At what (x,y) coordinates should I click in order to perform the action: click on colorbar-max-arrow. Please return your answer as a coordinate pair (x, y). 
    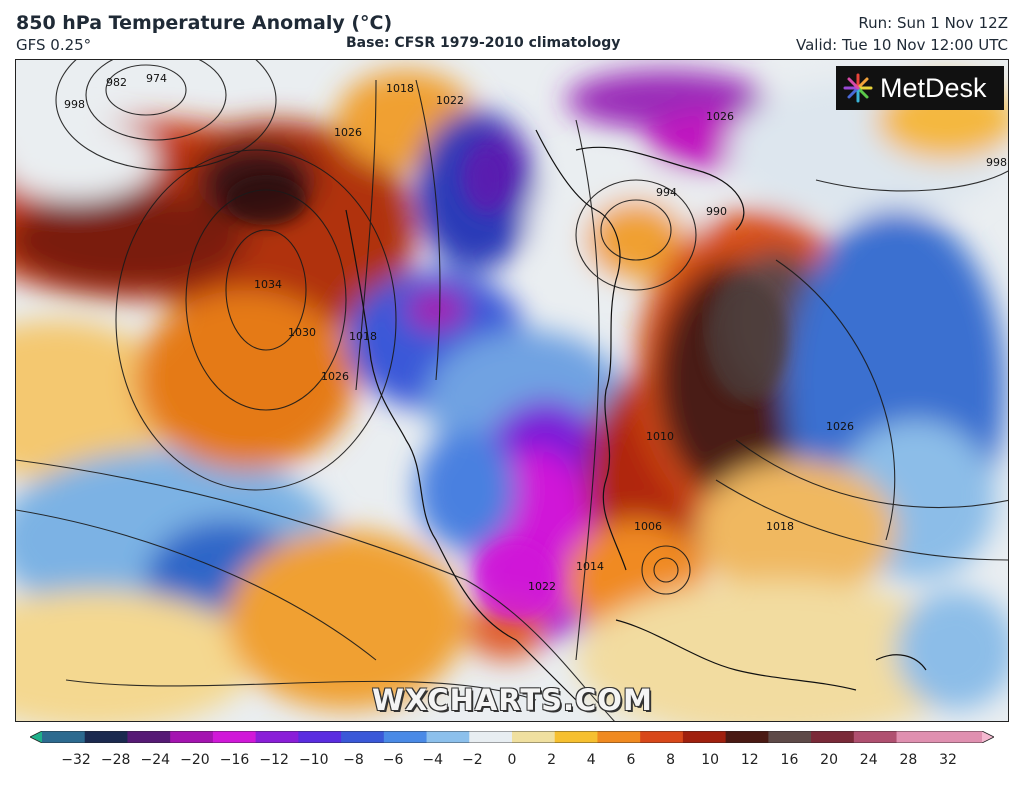
    Looking at the image, I should click on (988, 737).